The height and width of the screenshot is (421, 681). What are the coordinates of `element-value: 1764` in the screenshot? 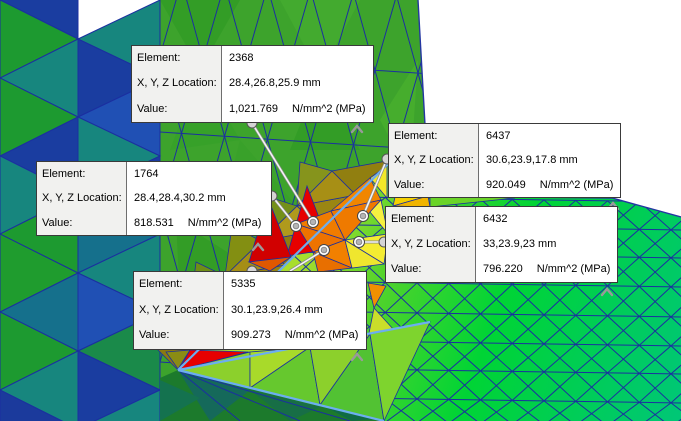 It's located at (198, 174).